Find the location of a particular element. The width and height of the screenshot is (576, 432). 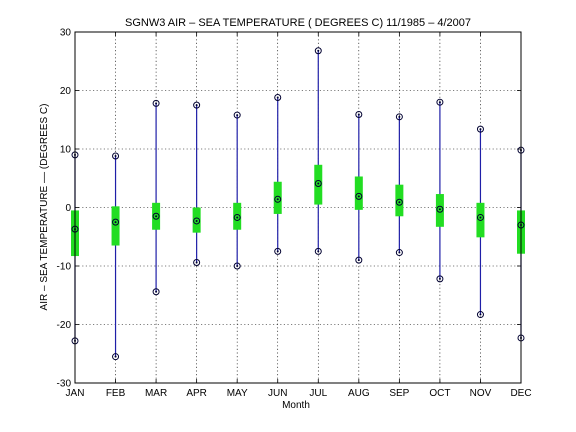

y-tick-label: -10 is located at coordinates (64, 267).